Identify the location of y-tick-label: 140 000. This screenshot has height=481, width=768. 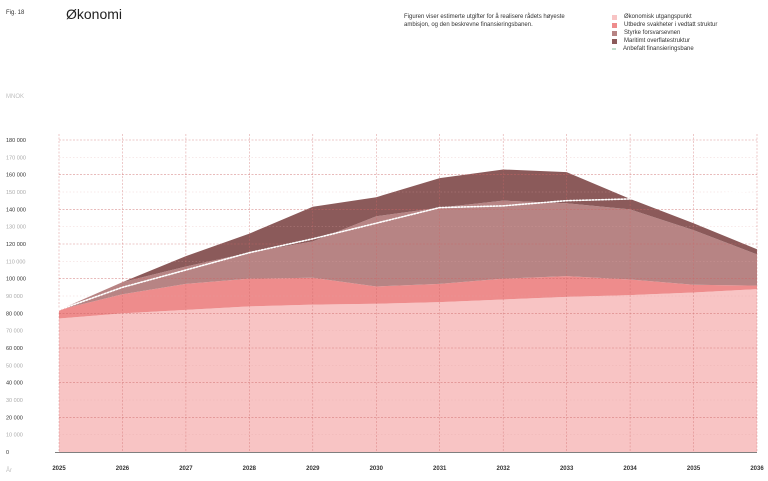
(16, 210).